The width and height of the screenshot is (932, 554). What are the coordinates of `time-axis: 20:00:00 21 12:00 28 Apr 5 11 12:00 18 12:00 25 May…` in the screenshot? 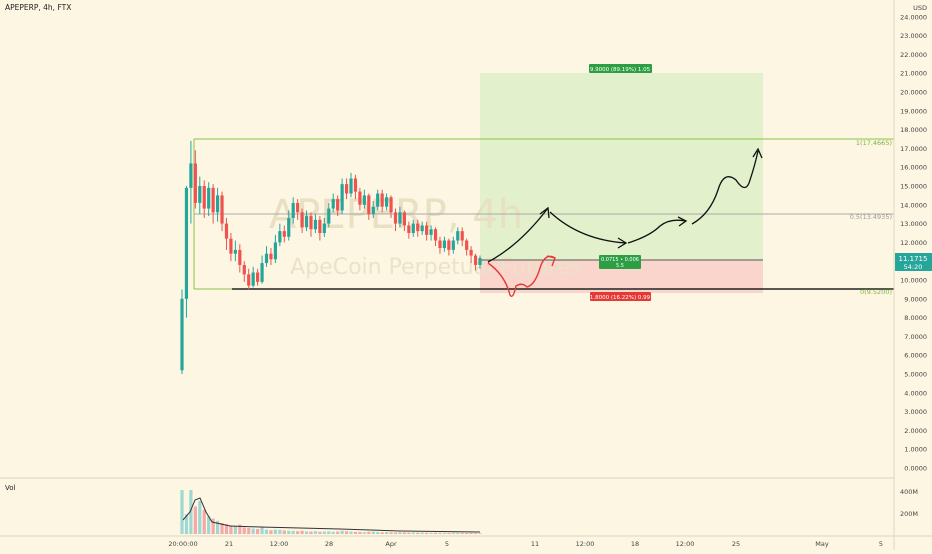 It's located at (525, 544).